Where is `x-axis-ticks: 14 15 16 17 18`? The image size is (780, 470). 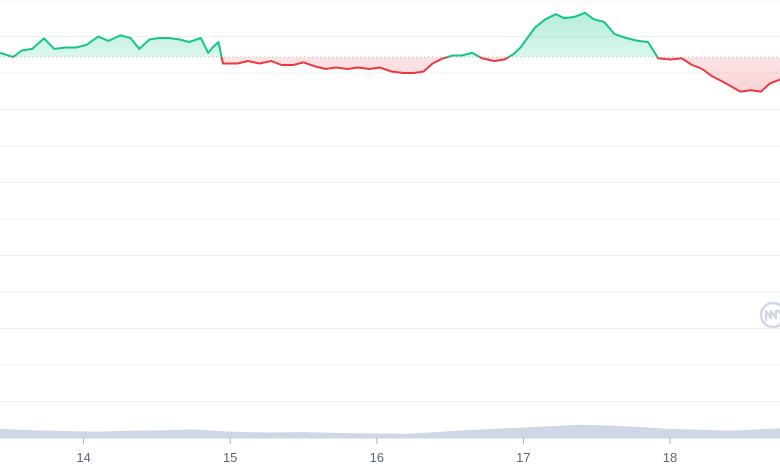
x-axis-ticks: 14 15 16 17 18 is located at coordinates (376, 451).